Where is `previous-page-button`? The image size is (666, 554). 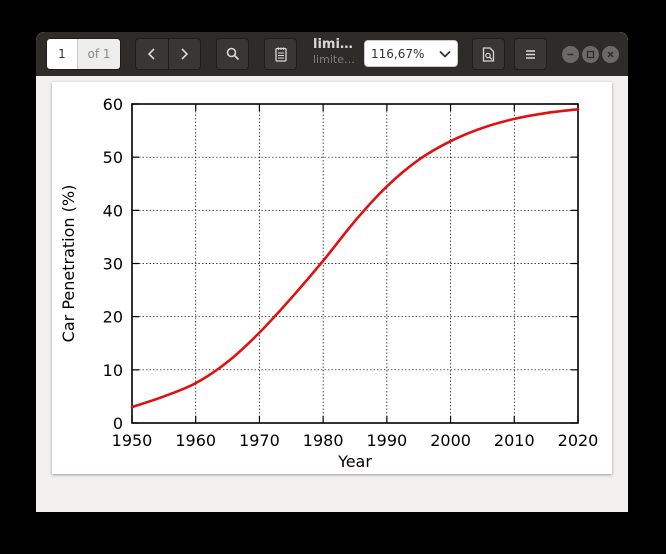
previous-page-button is located at coordinates (152, 54).